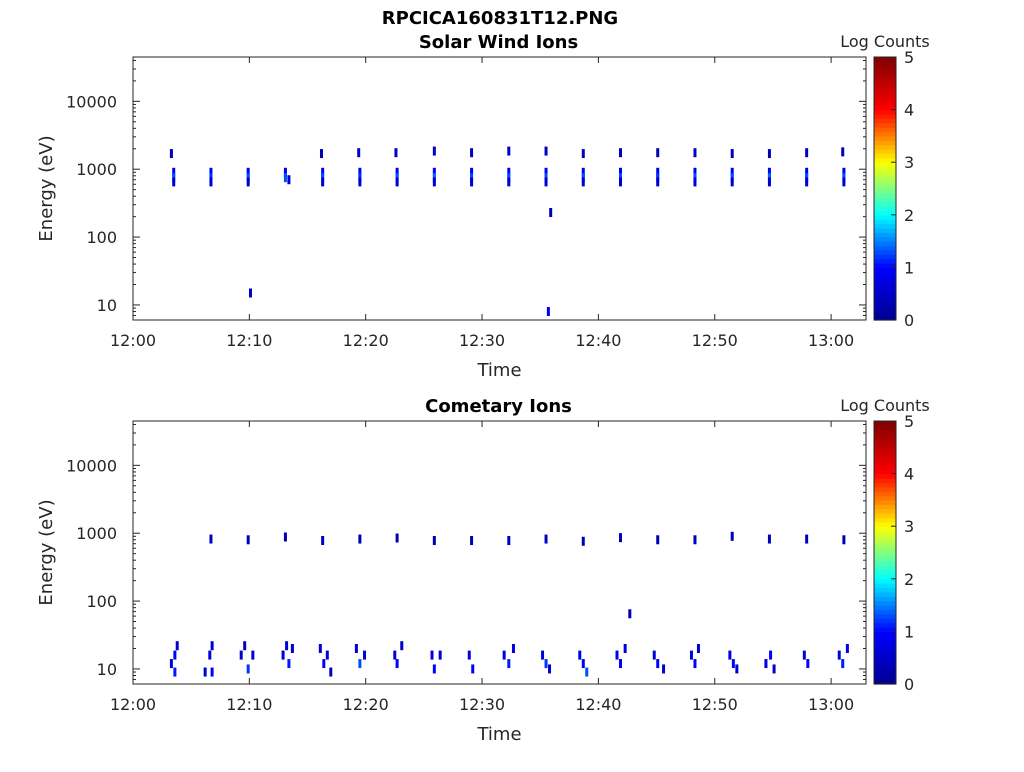 The image size is (1024, 772). Describe the element at coordinates (96, 533) in the screenshot. I see `y-tick-label: 1000` at that location.